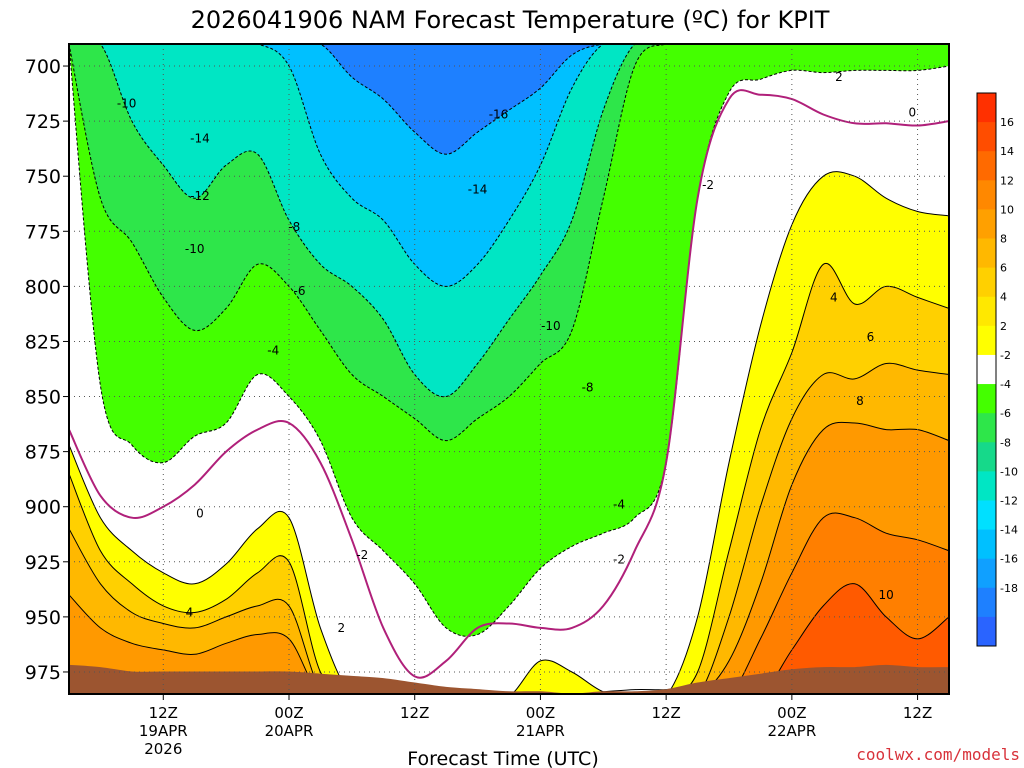  Describe the element at coordinates (509, 679) in the screenshot. I see `terrain-fill` at that location.